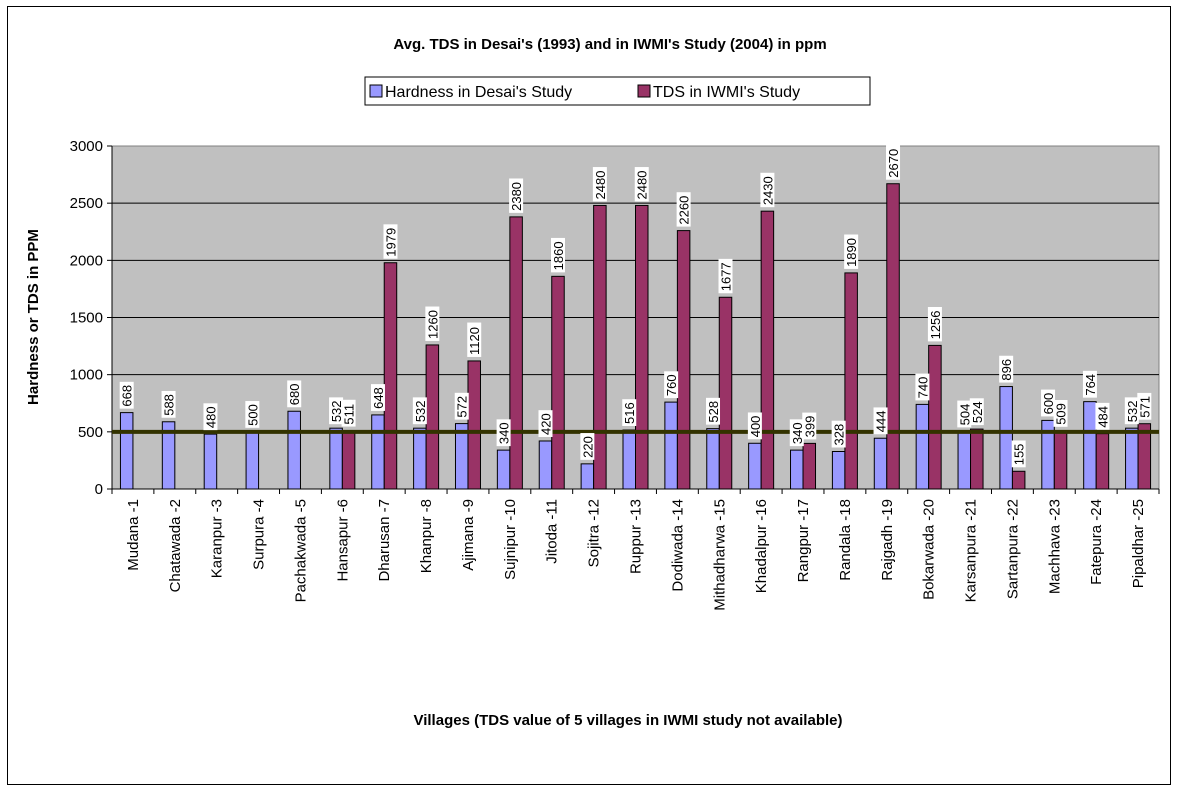  I want to click on data-label: 328, so click(839, 435).